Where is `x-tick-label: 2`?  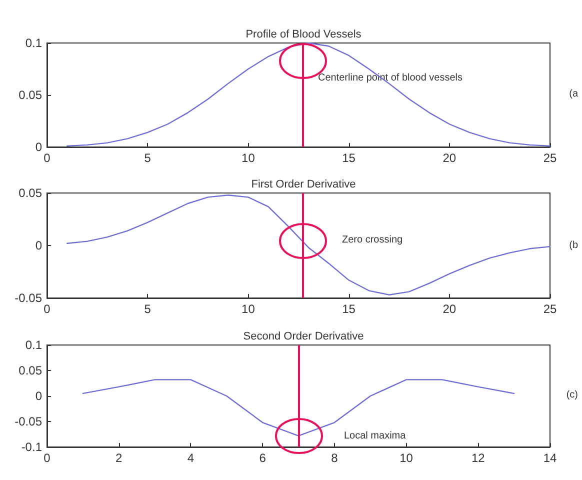 x-tick-label: 2 is located at coordinates (119, 458).